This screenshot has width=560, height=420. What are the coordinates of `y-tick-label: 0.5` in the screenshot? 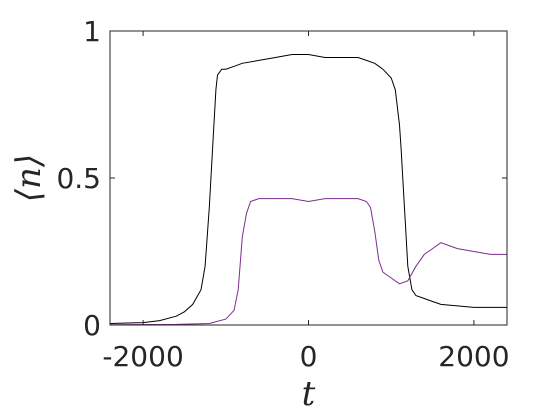 It's located at (78, 178).